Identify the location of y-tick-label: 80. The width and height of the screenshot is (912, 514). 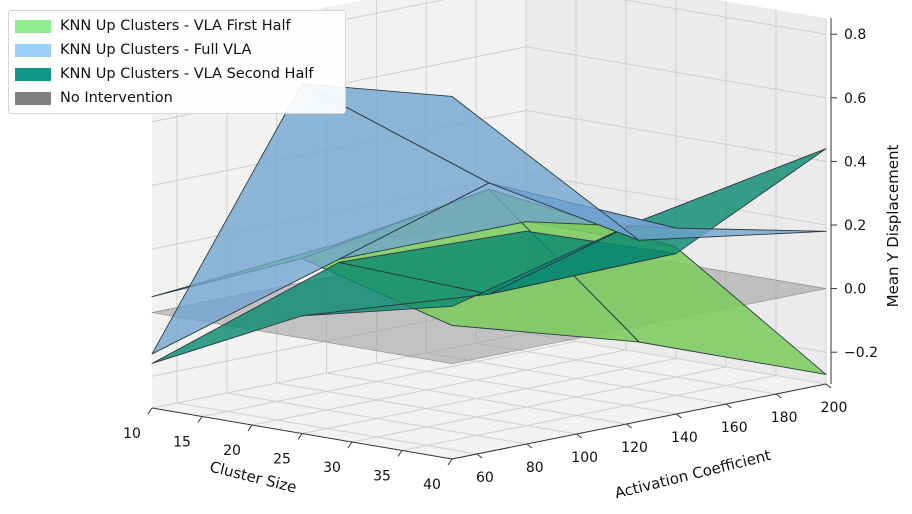
(535, 468).